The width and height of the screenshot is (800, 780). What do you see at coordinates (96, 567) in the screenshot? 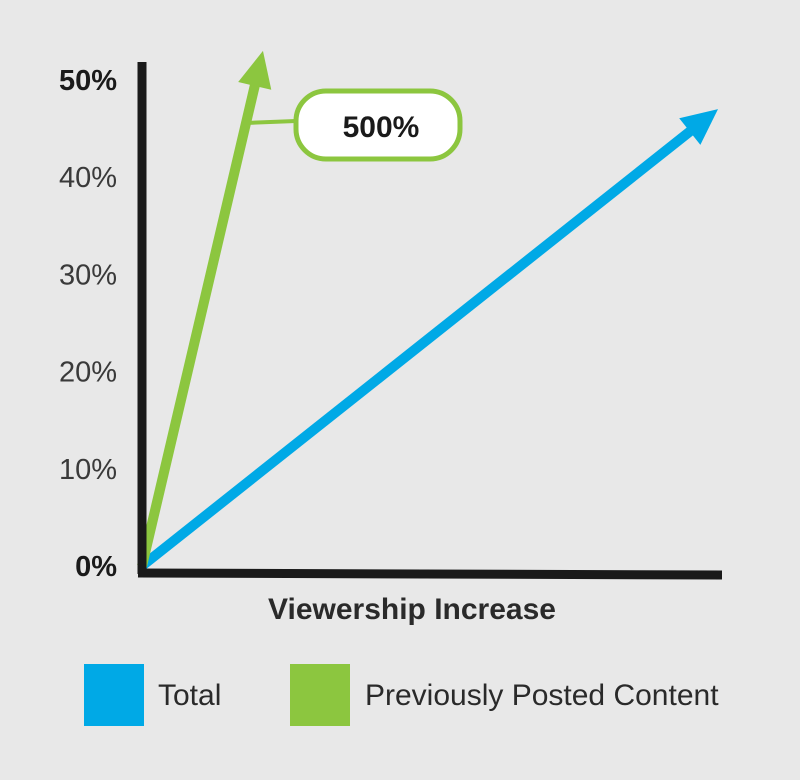
I see `y-tick-label: 0%` at bounding box center [96, 567].